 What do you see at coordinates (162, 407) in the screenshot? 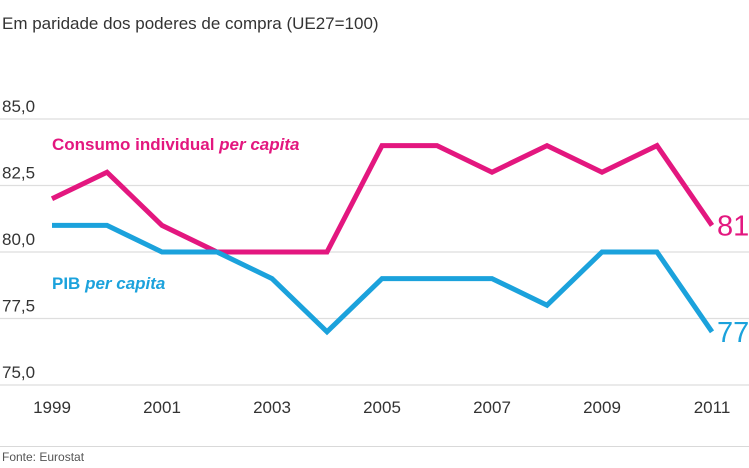
I see `x-tick-label: 2001` at bounding box center [162, 407].